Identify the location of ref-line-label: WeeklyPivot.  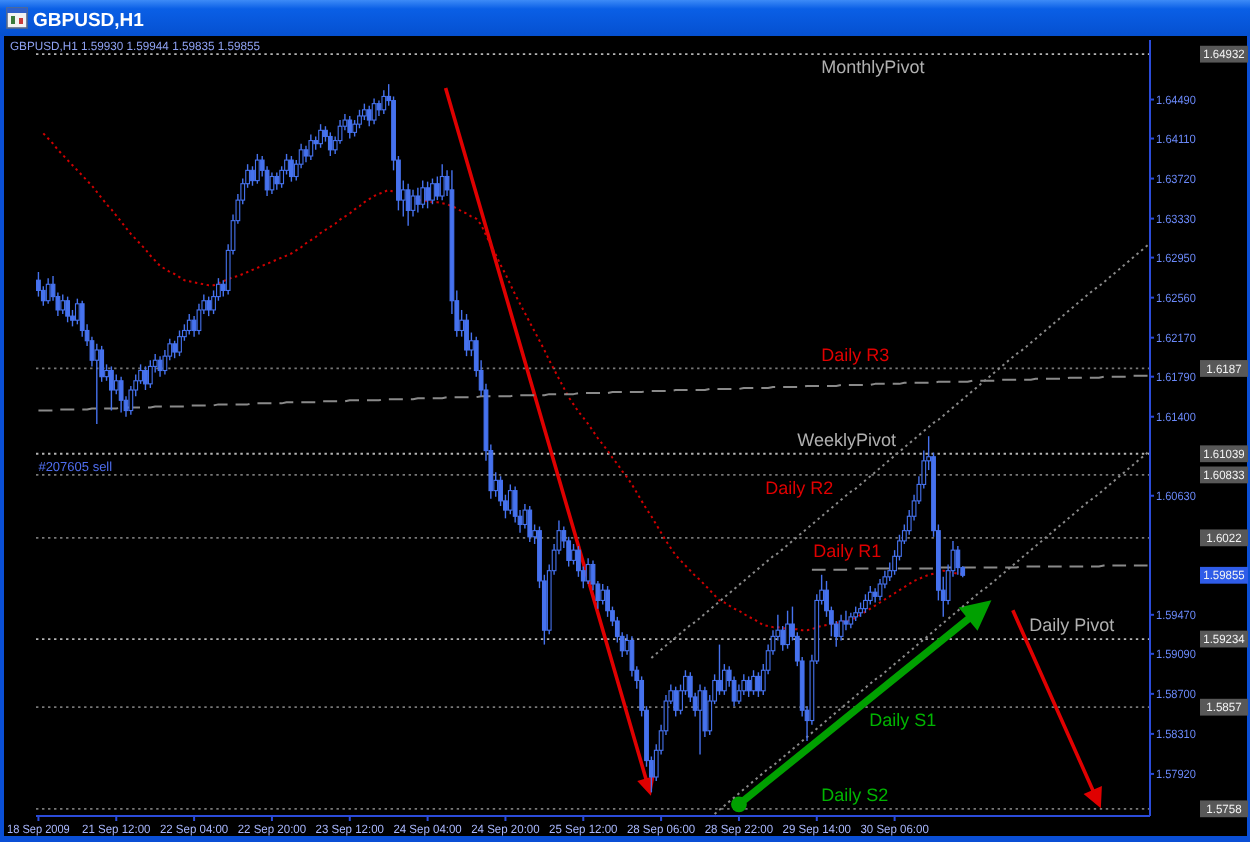
(847, 440).